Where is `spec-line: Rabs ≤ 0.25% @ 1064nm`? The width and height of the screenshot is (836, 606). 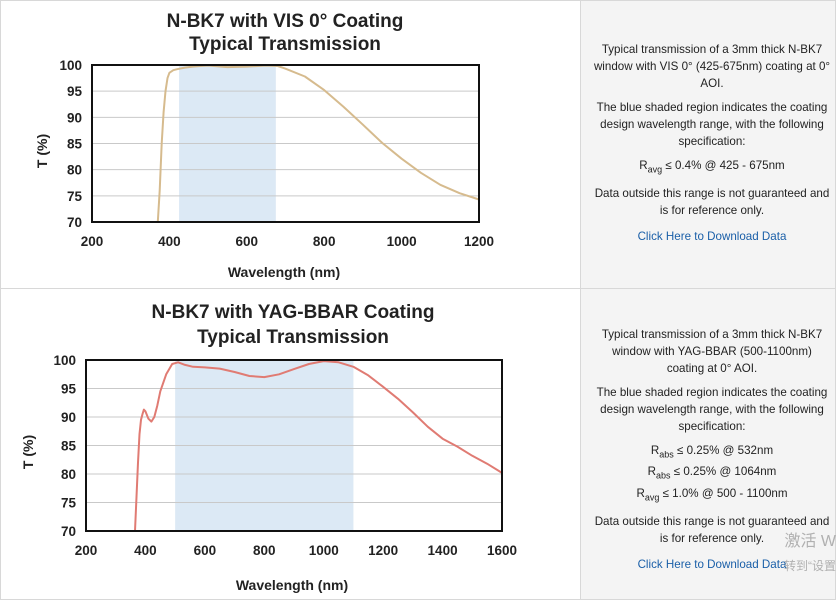
spec-line: Rabs ≤ 0.25% @ 1064nm is located at coordinates (712, 473).